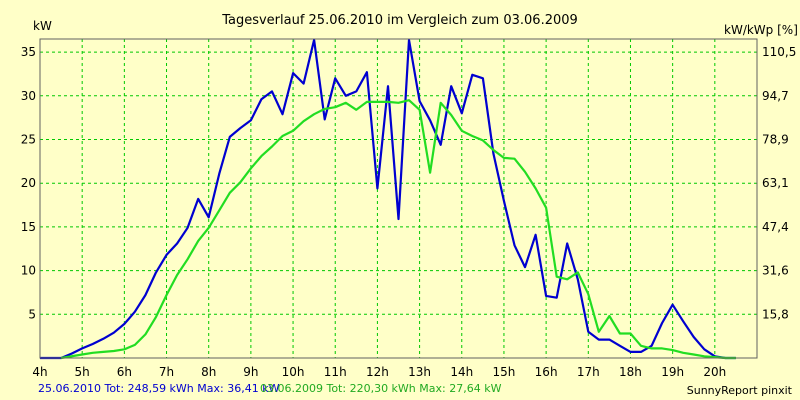 Image resolution: width=800 pixels, height=400 pixels. What do you see at coordinates (28, 227) in the screenshot?
I see `y-tick-label-left: 15` at bounding box center [28, 227].